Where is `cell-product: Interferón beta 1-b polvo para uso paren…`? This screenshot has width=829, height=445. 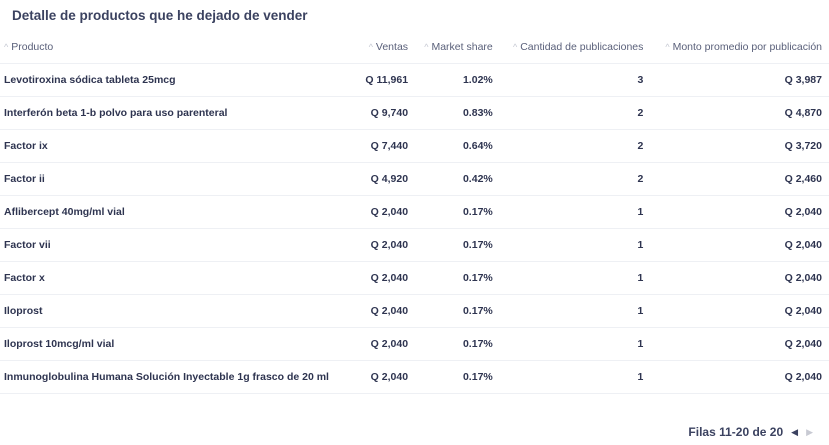 cell-product: Interferón beta 1-b polvo para uso paren… is located at coordinates (179, 113).